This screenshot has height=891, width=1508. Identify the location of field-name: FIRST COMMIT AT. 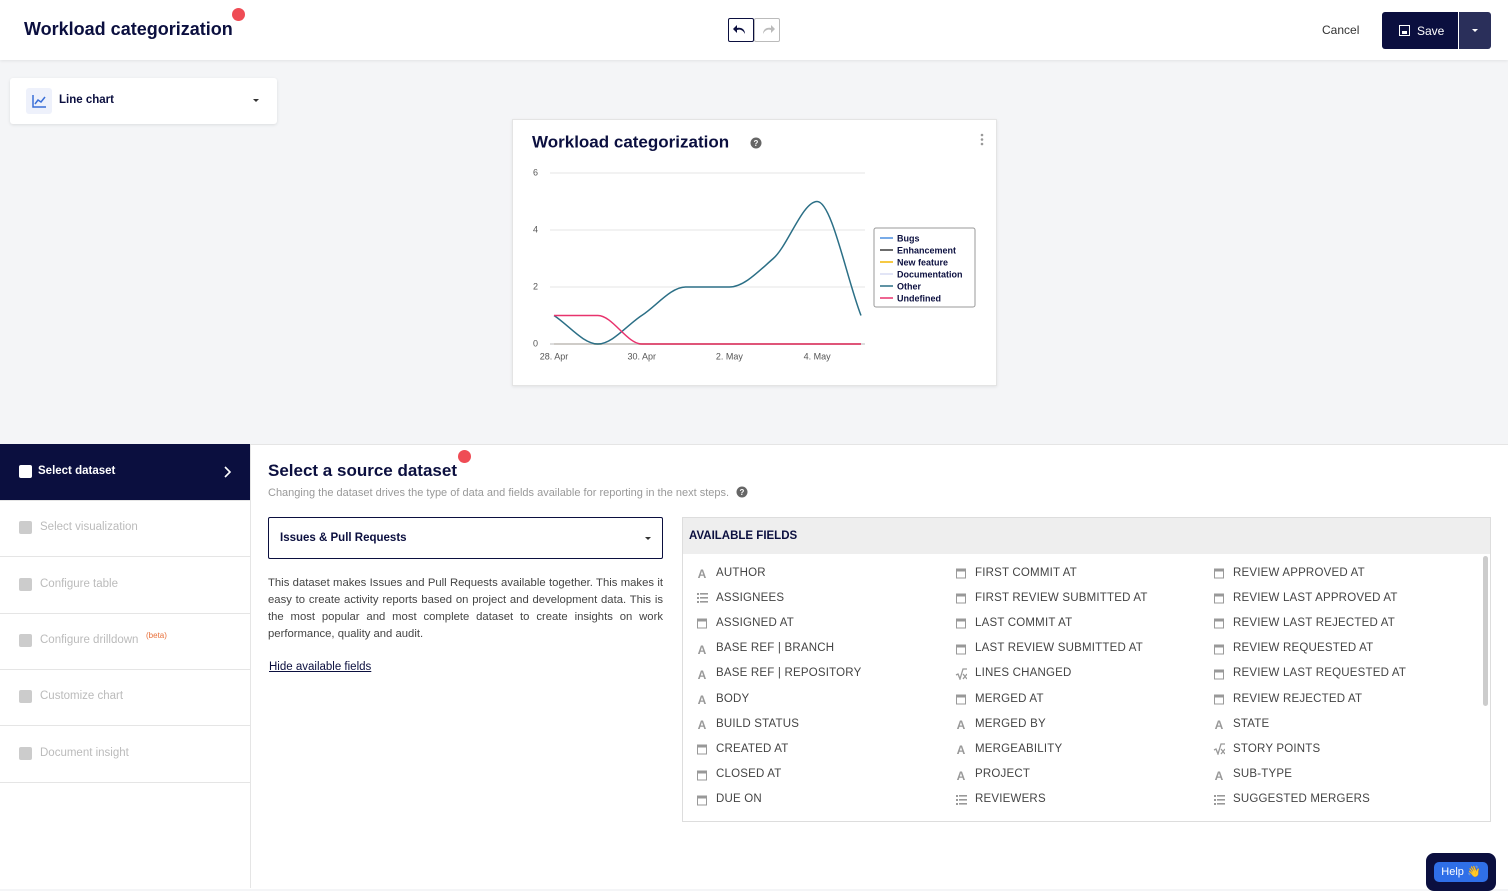
(1026, 572).